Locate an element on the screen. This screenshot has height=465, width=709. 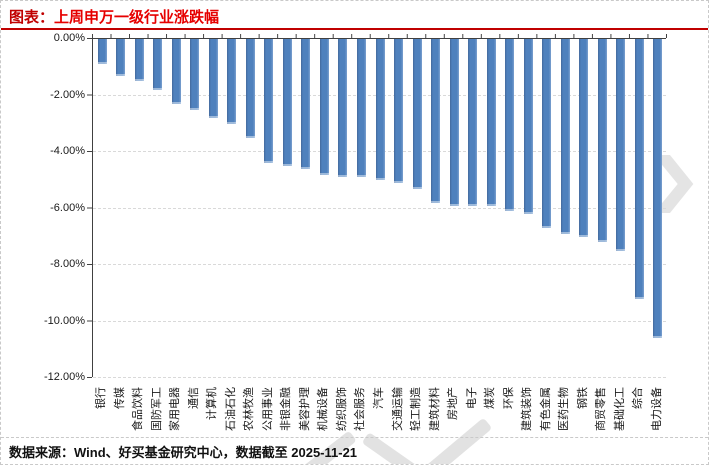
bar-家用电器 is located at coordinates (176, 71).